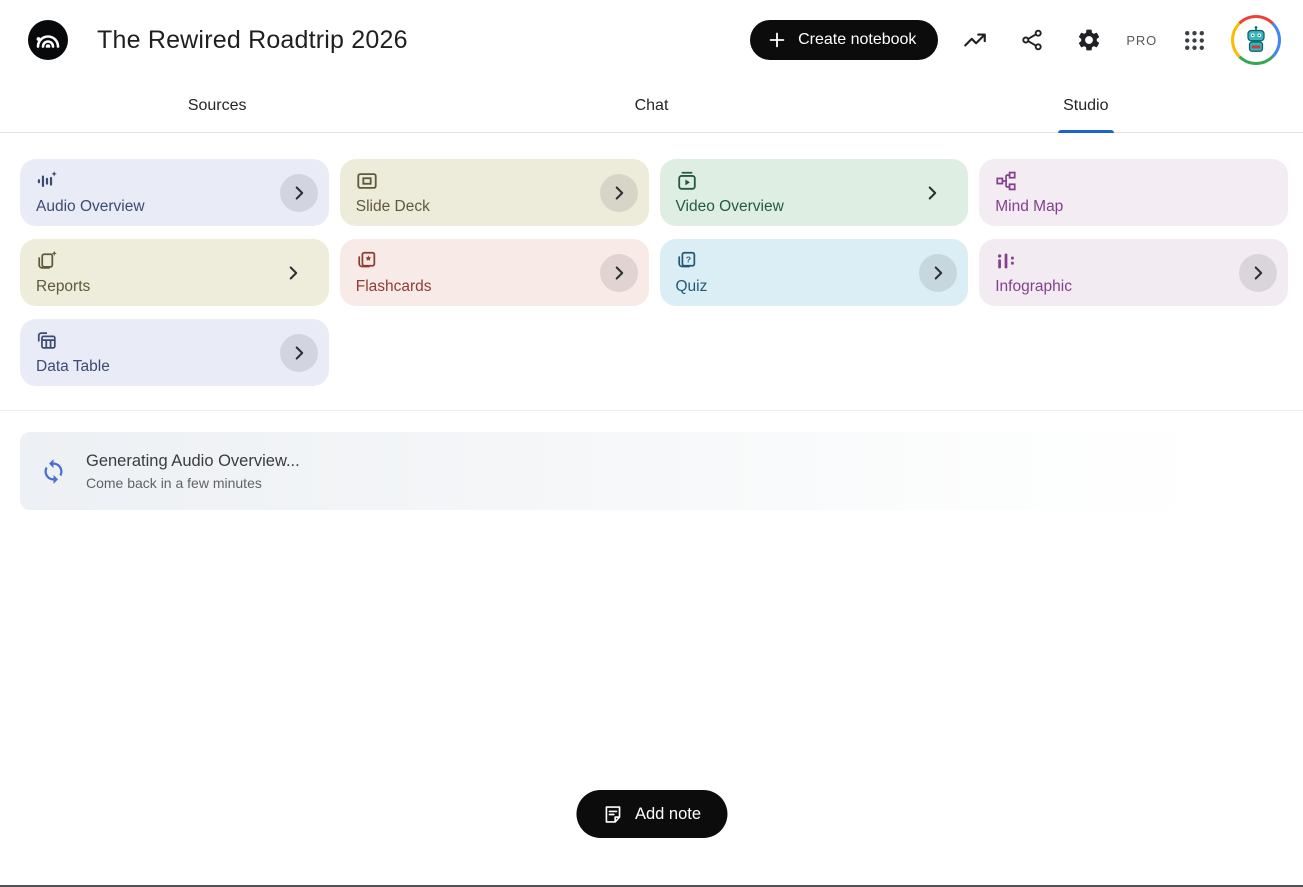  I want to click on studio-card-slide-deck: Slide Deck, so click(494, 192).